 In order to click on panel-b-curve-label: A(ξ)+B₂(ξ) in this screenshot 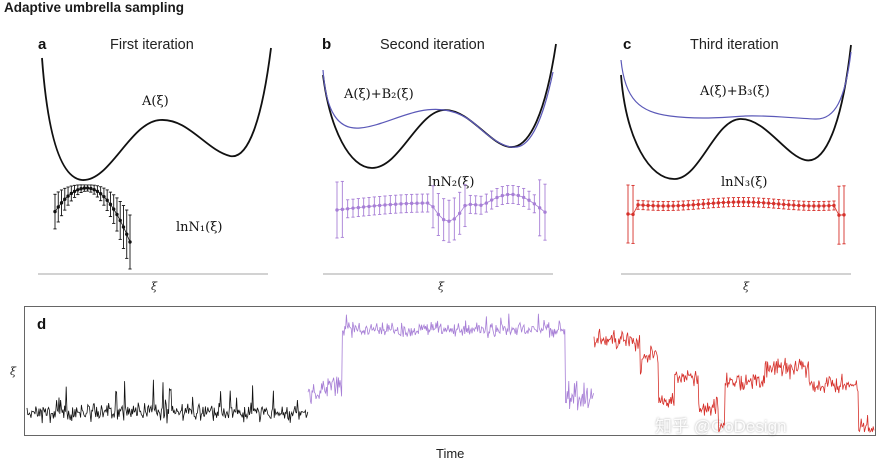, I will do `click(379, 94)`.